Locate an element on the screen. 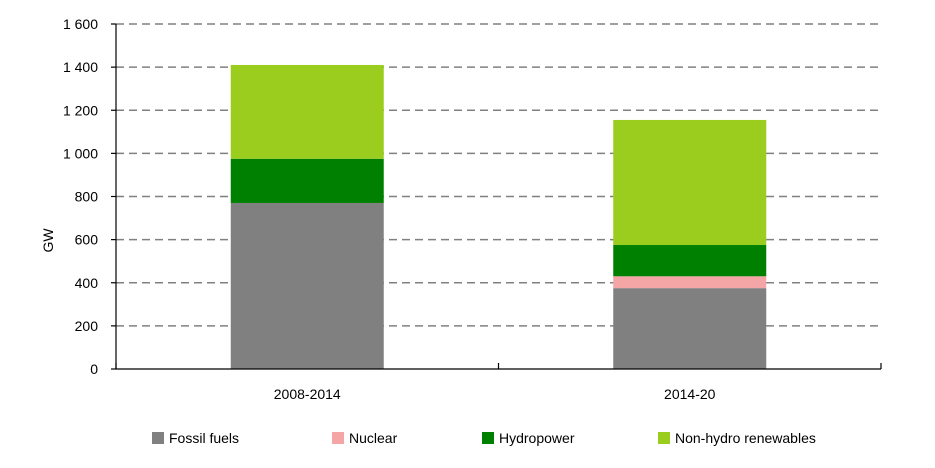  y-tick-label: 1 000 is located at coordinates (80, 153).